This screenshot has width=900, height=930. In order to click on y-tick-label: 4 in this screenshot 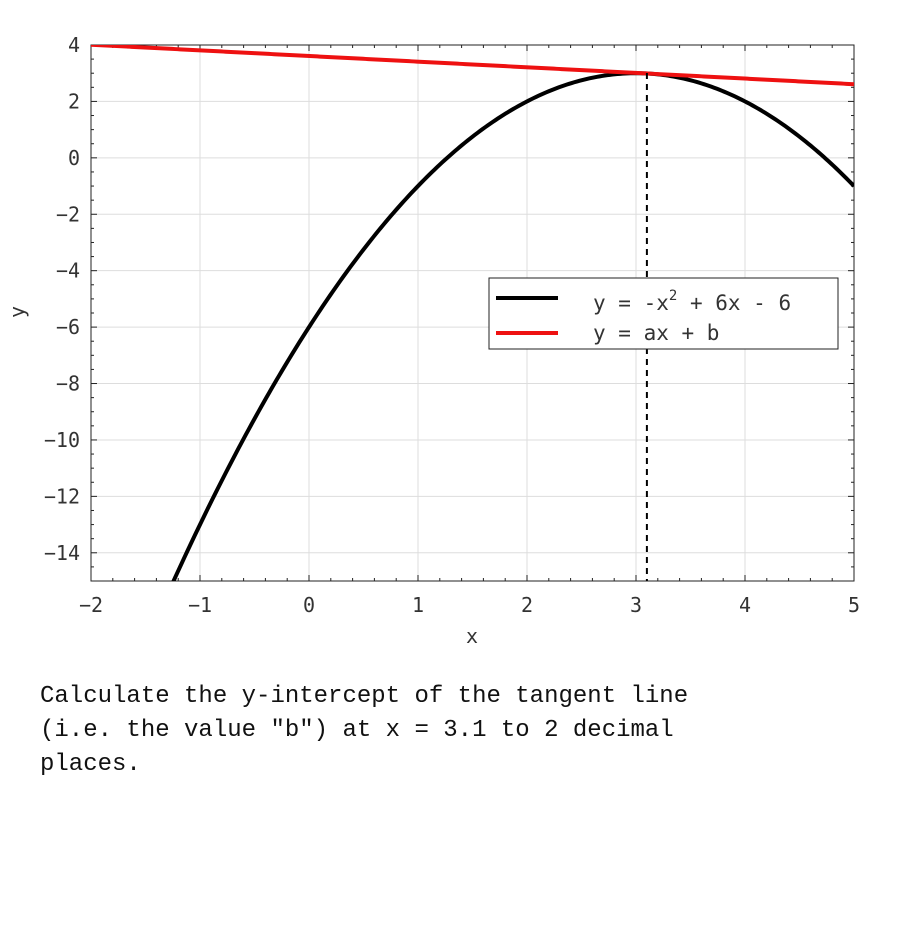, I will do `click(74, 45)`.